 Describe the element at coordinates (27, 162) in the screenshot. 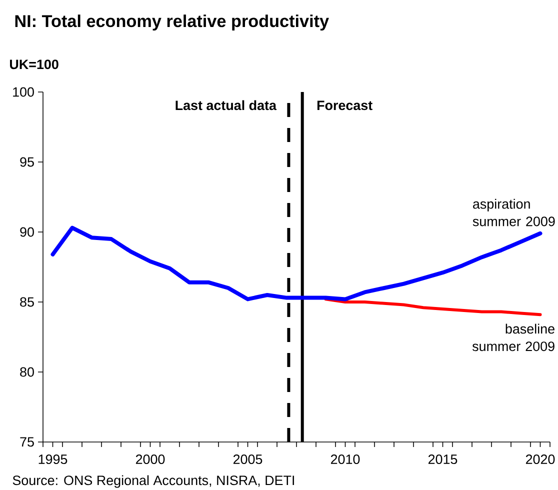

I see `y-tick-label: 95` at that location.